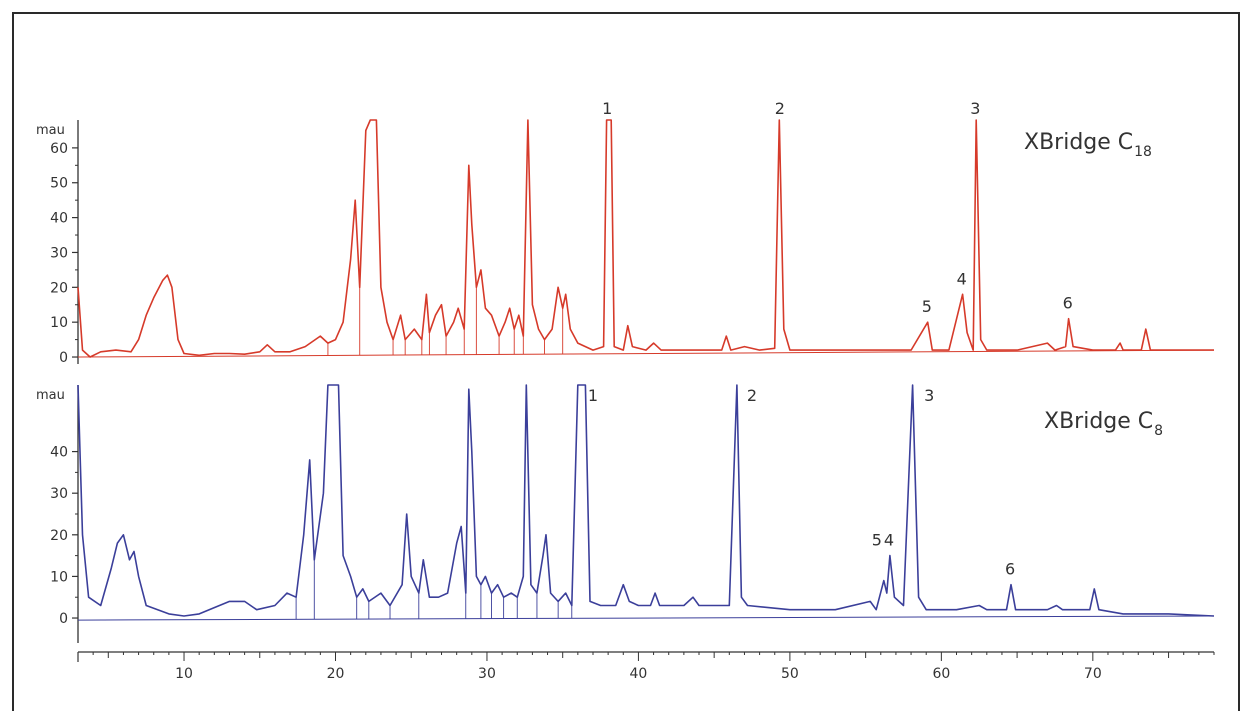 Image resolution: width=1252 pixels, height=713 pixels. I want to click on y-unit-label-c18: mau, so click(50, 130).